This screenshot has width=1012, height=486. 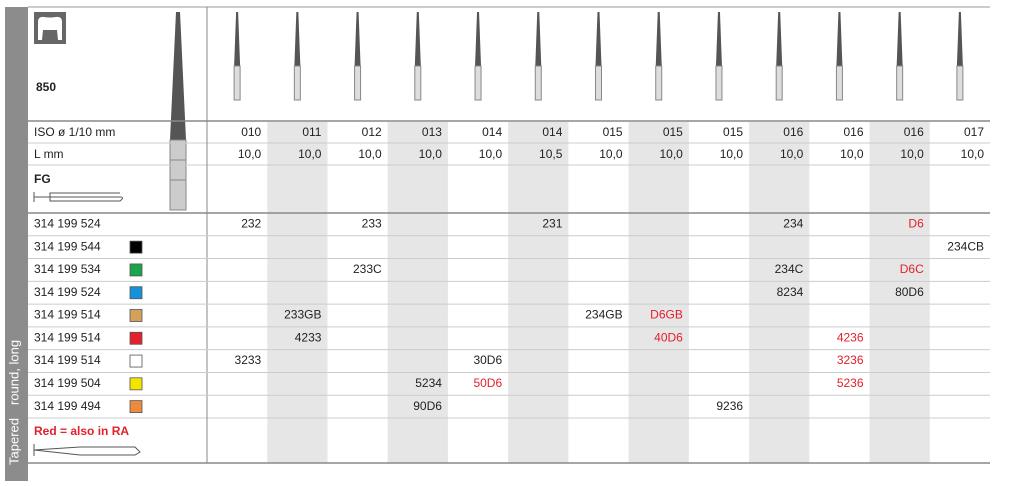 I want to click on side-label: Tapered round, long, so click(x=13, y=402).